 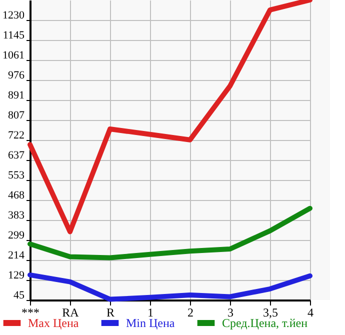 I want to click on x-tick-label: 4, so click(x=311, y=313).